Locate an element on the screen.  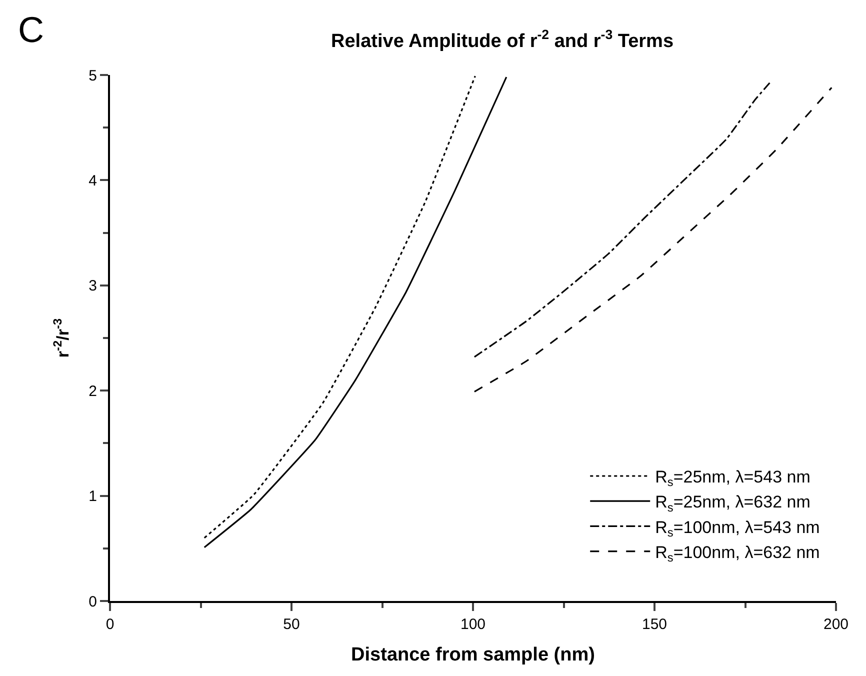
y-tick-label: 4 is located at coordinates (92, 181).